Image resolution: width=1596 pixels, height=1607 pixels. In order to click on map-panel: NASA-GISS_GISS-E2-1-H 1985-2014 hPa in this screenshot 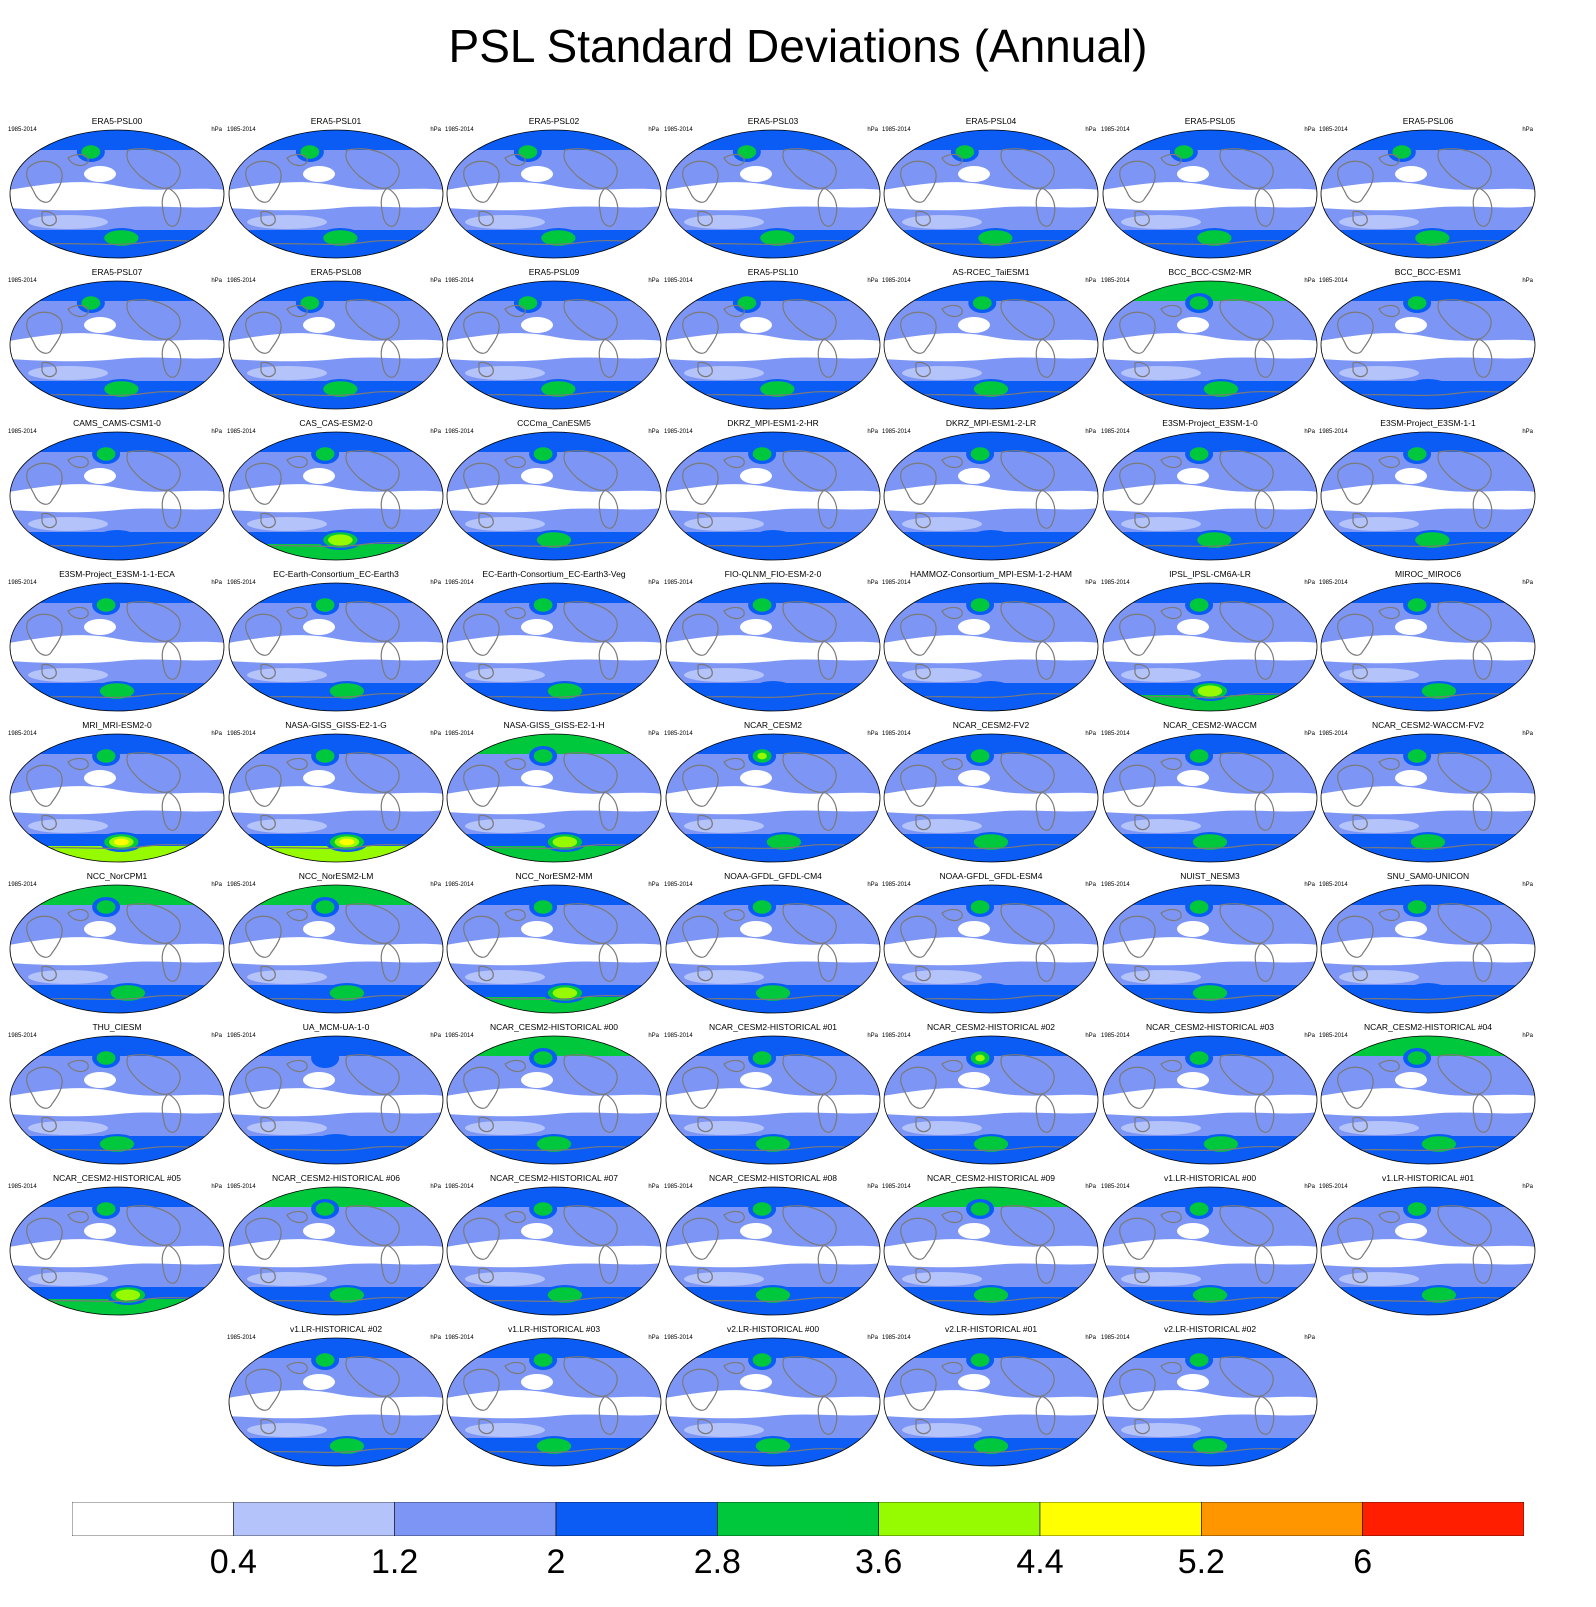, I will do `click(554, 794)`.